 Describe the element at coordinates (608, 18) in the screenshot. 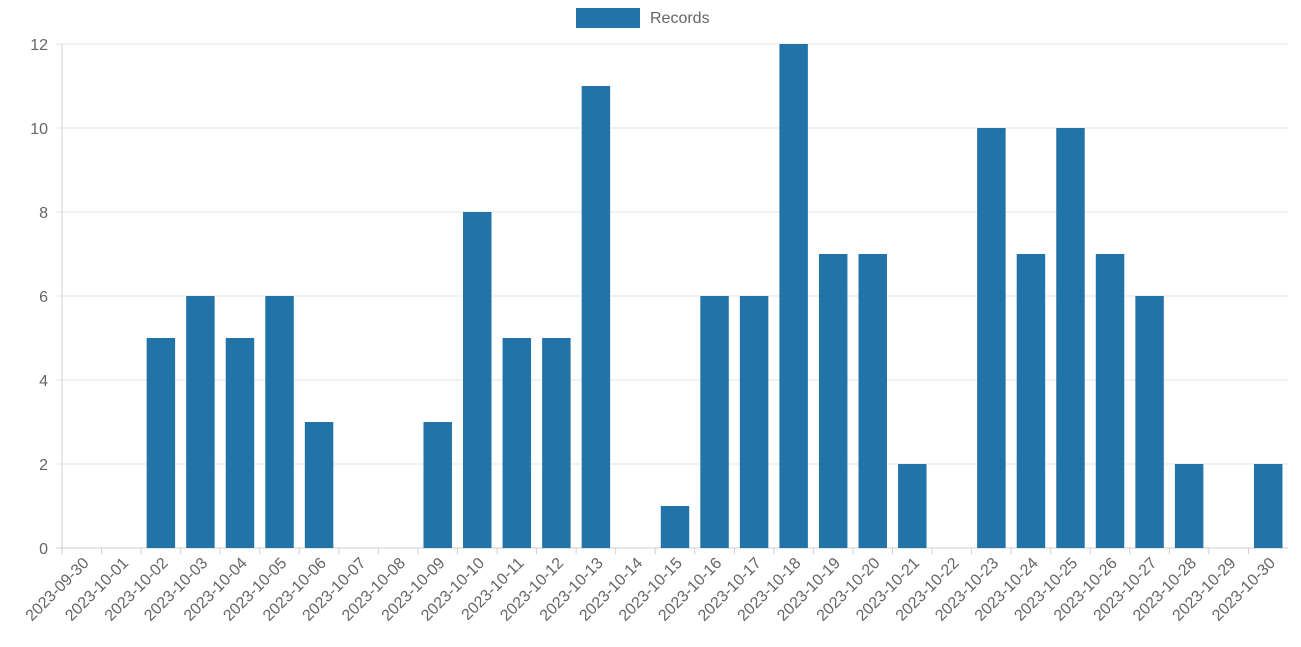

I see `legend-swatch` at that location.